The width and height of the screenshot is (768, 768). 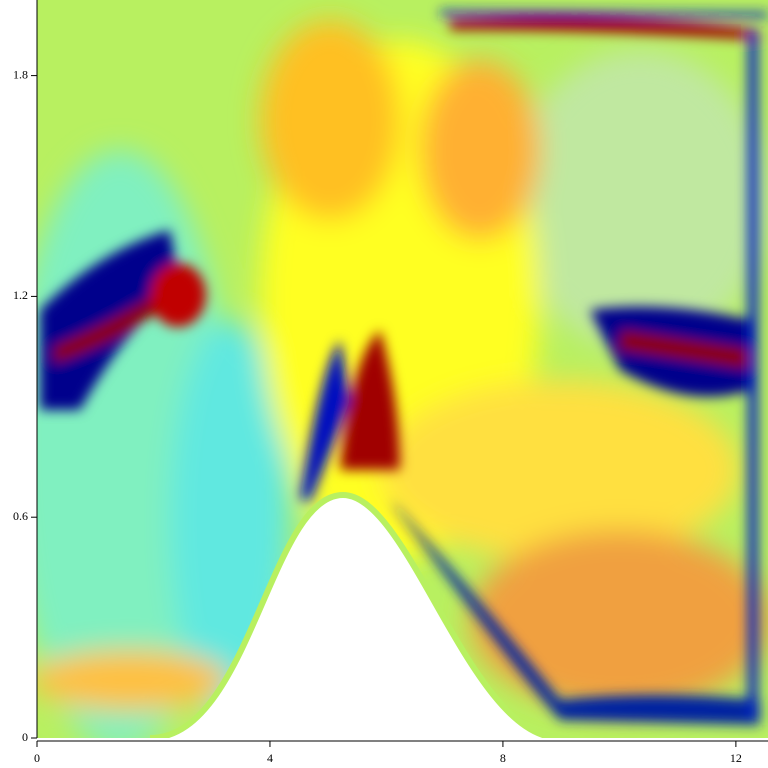 I want to click on x-tick-label: 8, so click(x=503, y=758).